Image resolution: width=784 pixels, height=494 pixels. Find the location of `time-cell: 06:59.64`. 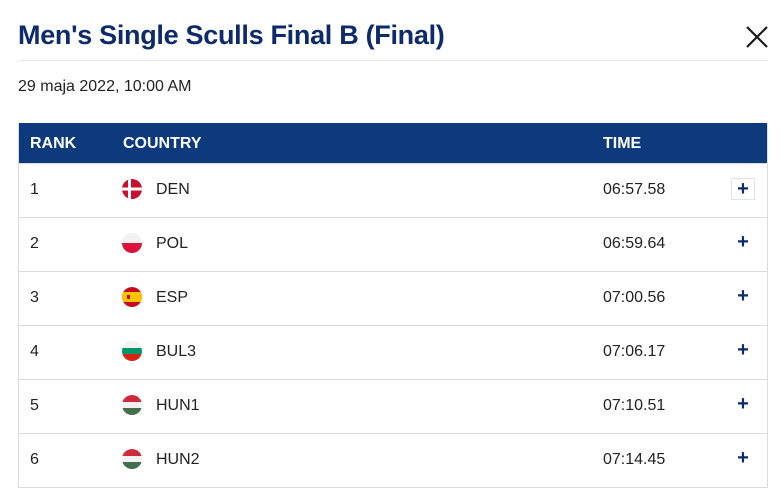

time-cell: 06:59.64 is located at coordinates (634, 243).